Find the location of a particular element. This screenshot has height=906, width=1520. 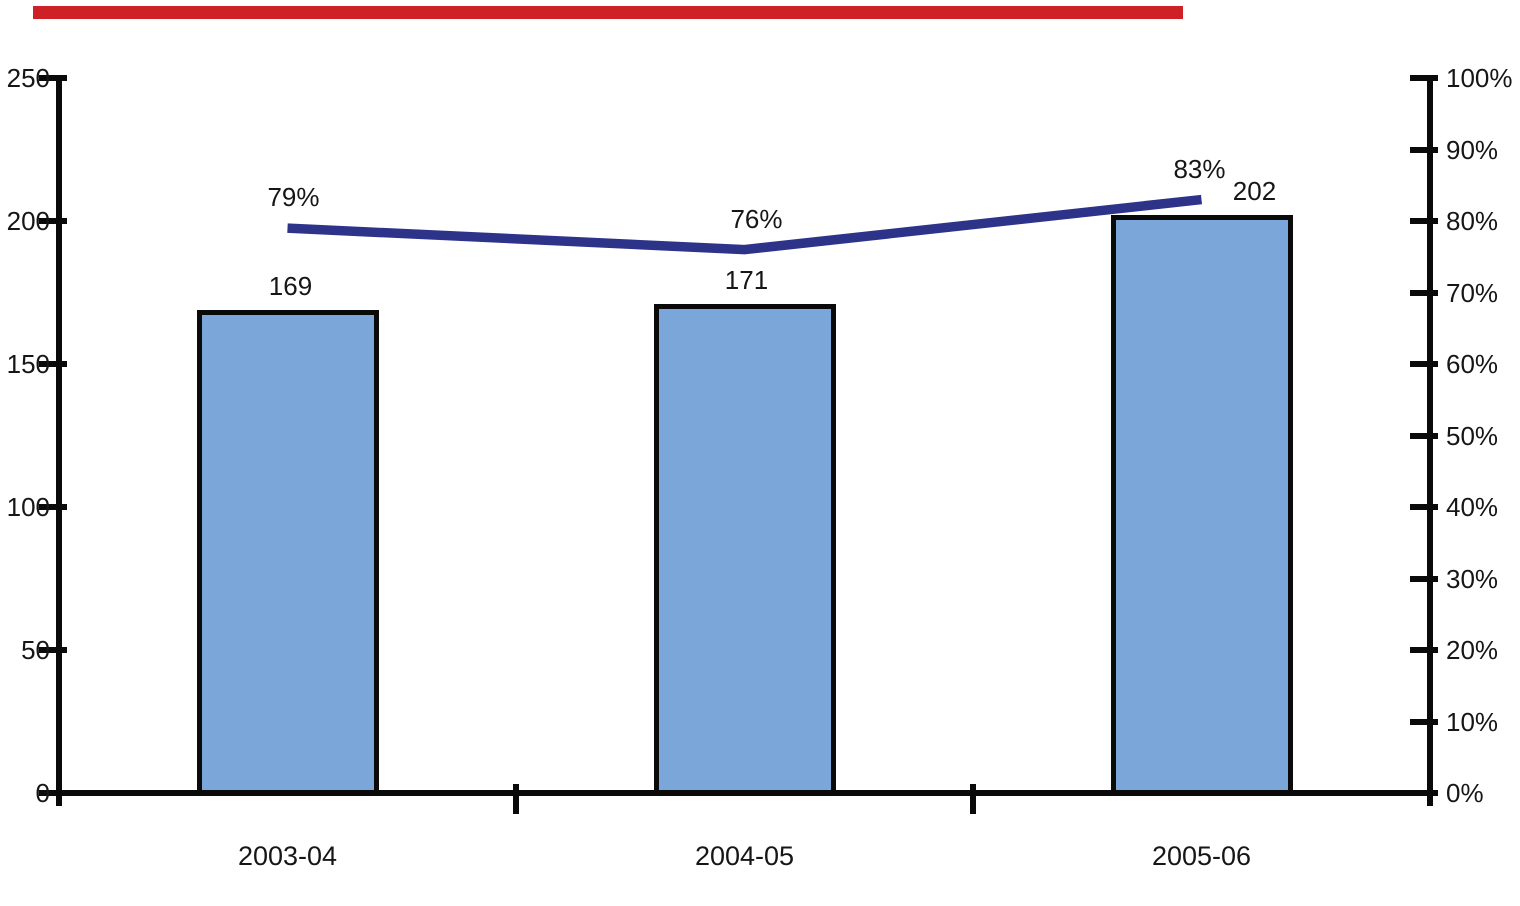

x-axis-line is located at coordinates (739, 793).